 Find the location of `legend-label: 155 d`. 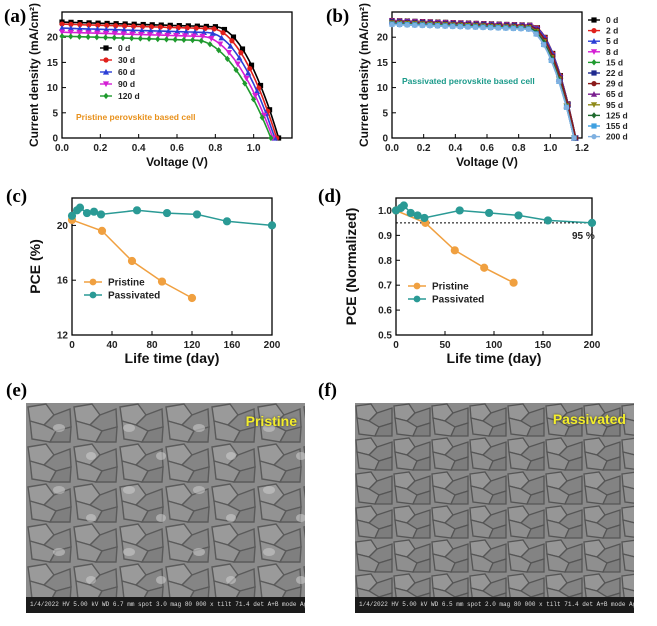

legend-label: 155 d is located at coordinates (617, 126).